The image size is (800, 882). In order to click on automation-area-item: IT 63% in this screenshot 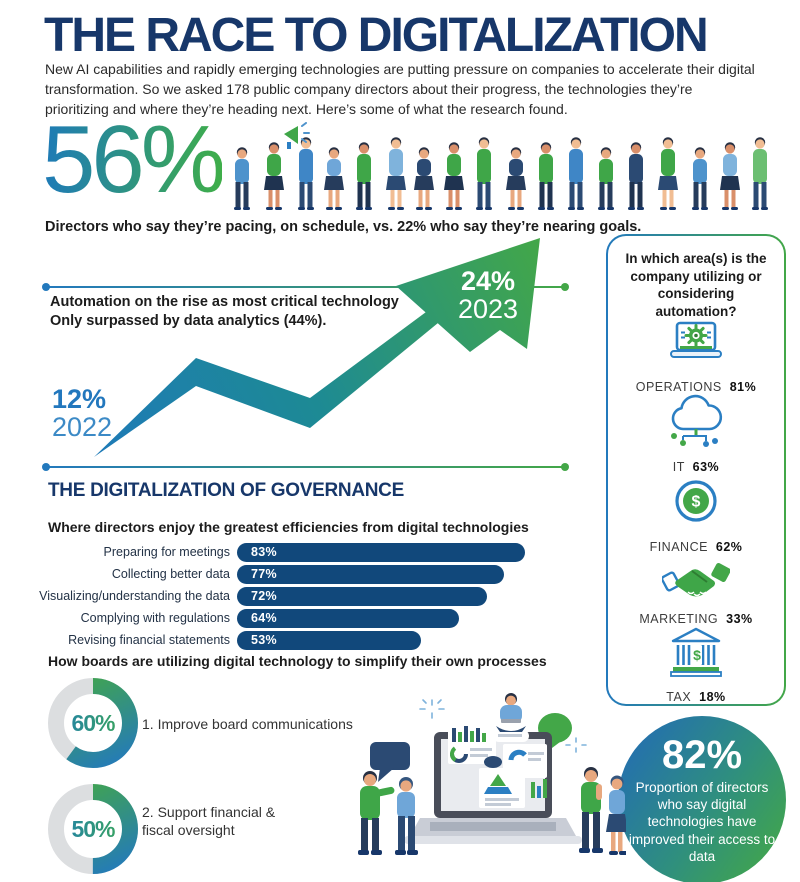, I will do `click(696, 434)`.